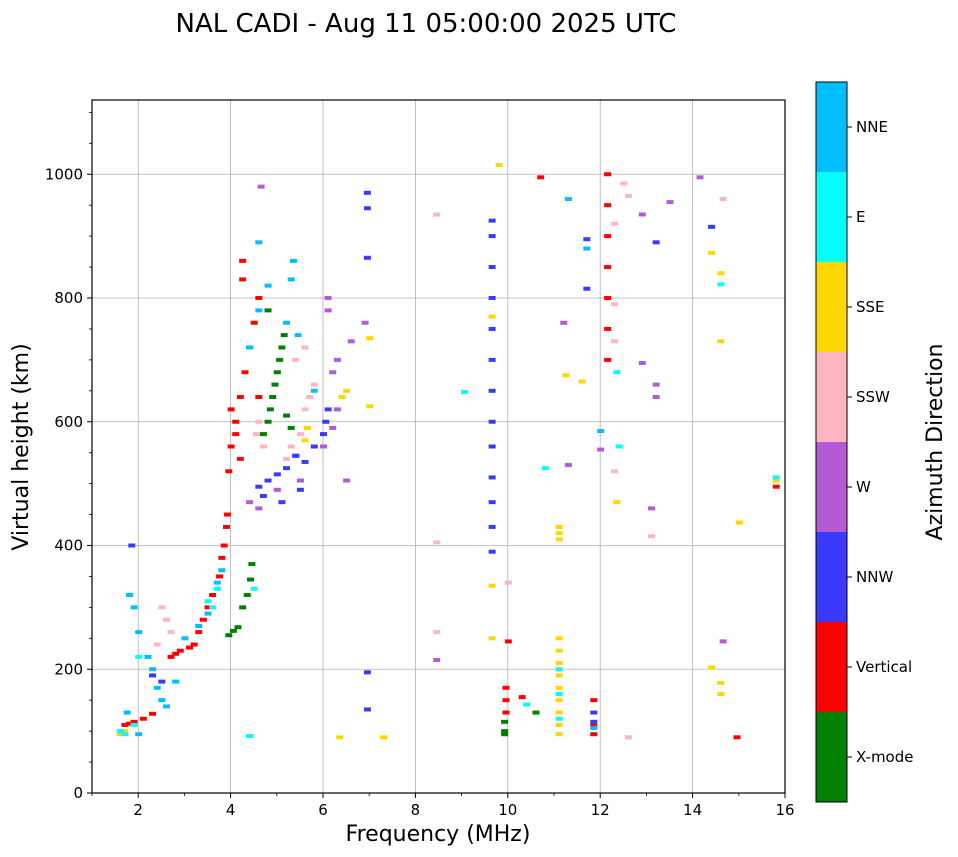 The width and height of the screenshot is (958, 857). Describe the element at coordinates (426, 24) in the screenshot. I see `chart-title: NAL CADI - Aug 11 05:00:00 2025 UTC` at that location.